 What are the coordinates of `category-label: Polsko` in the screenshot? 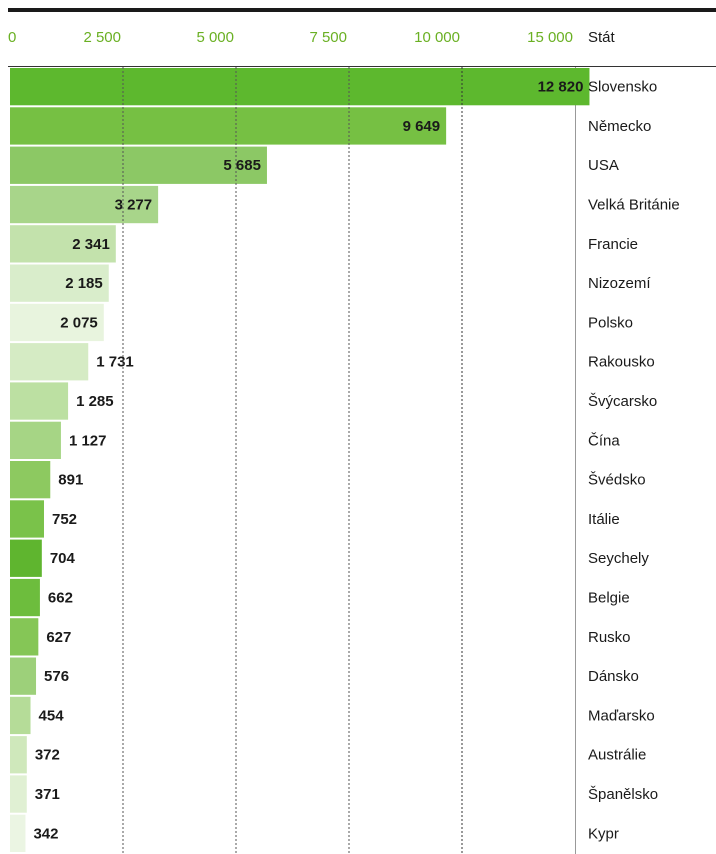 It's located at (610, 322).